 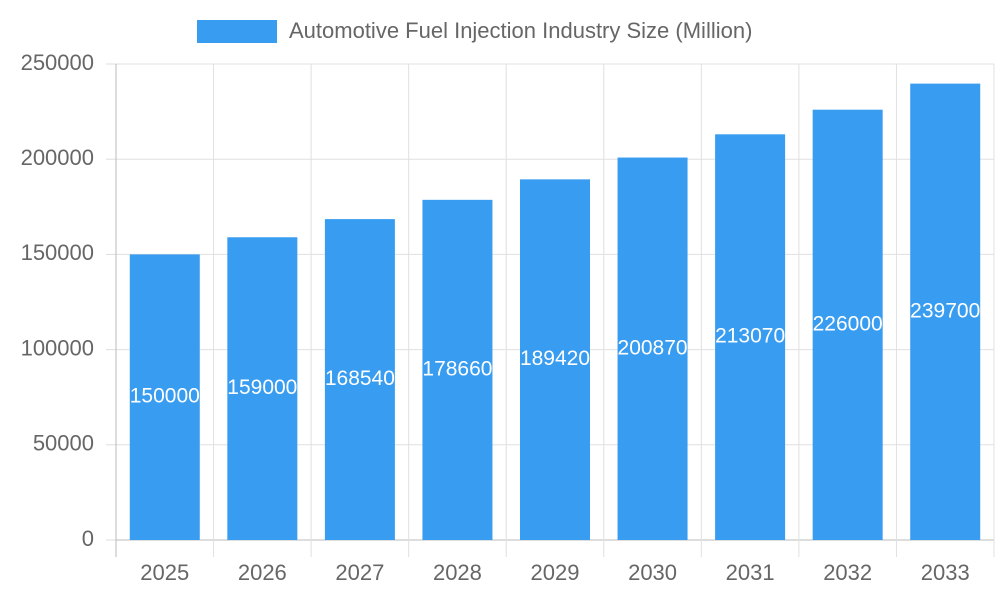 What do you see at coordinates (652, 572) in the screenshot?
I see `x-tick-label: 2030` at bounding box center [652, 572].